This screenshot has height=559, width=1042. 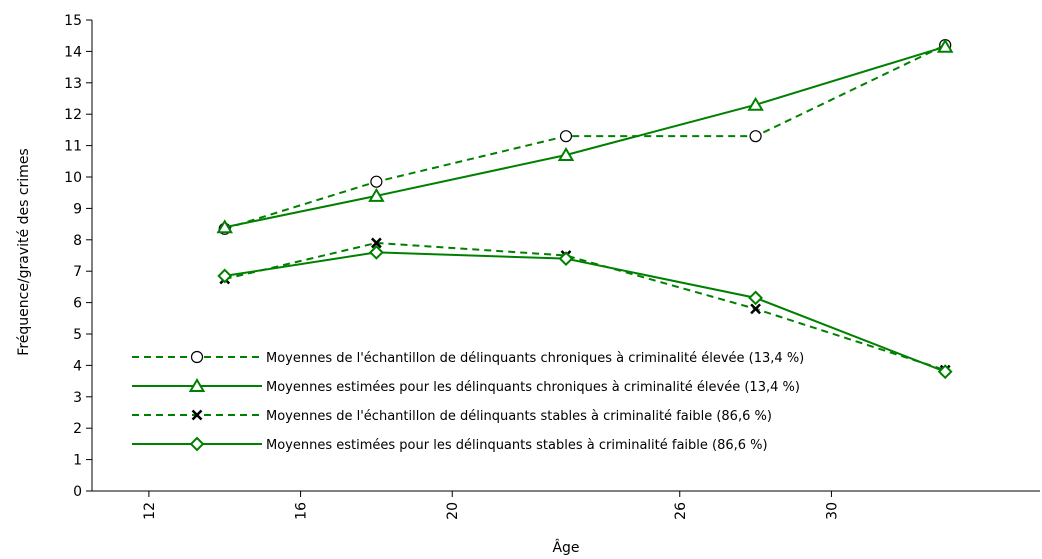 I want to click on x-tick-label: 26, so click(x=681, y=511).